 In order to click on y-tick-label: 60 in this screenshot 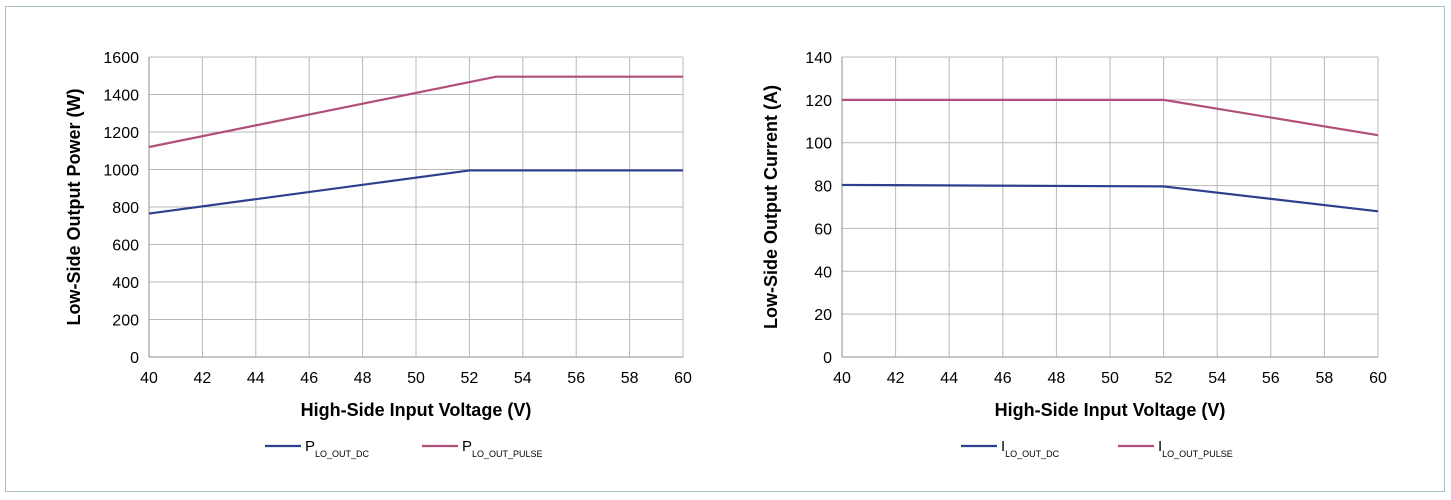, I will do `click(823, 229)`.